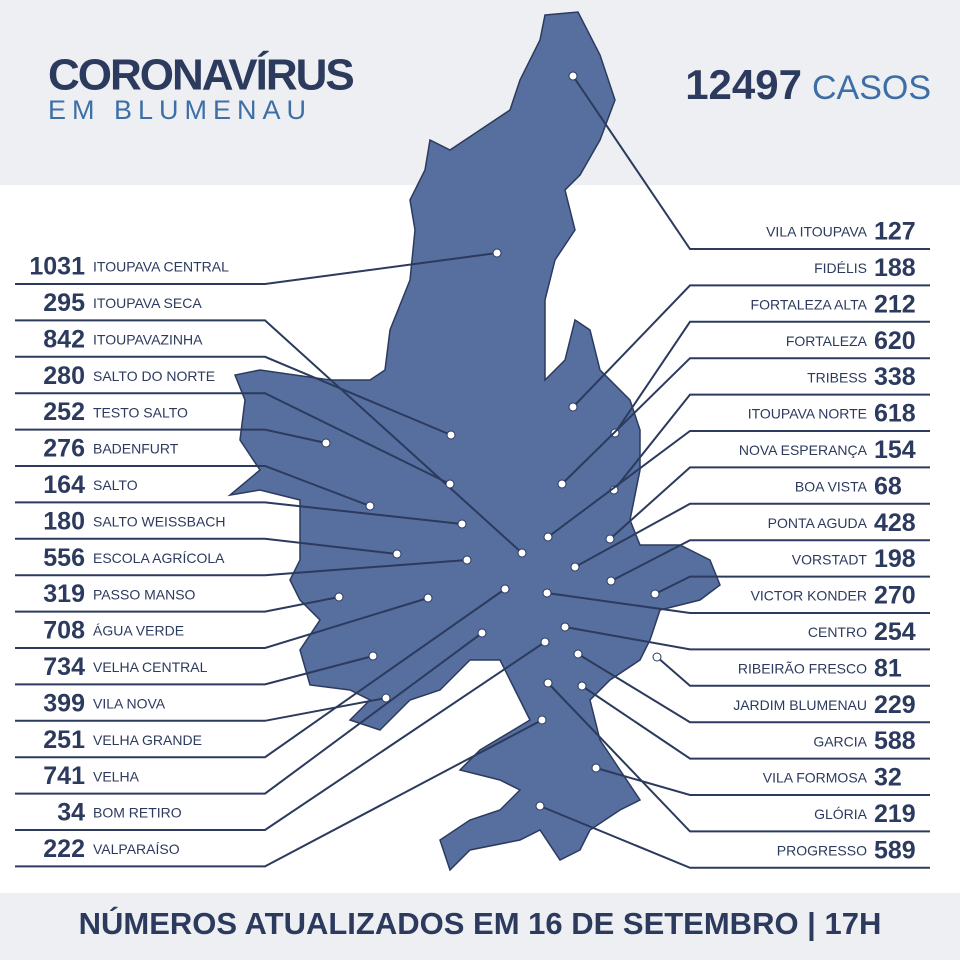 The width and height of the screenshot is (960, 965). Describe the element at coordinates (895, 304) in the screenshot. I see `case-count: 212` at that location.